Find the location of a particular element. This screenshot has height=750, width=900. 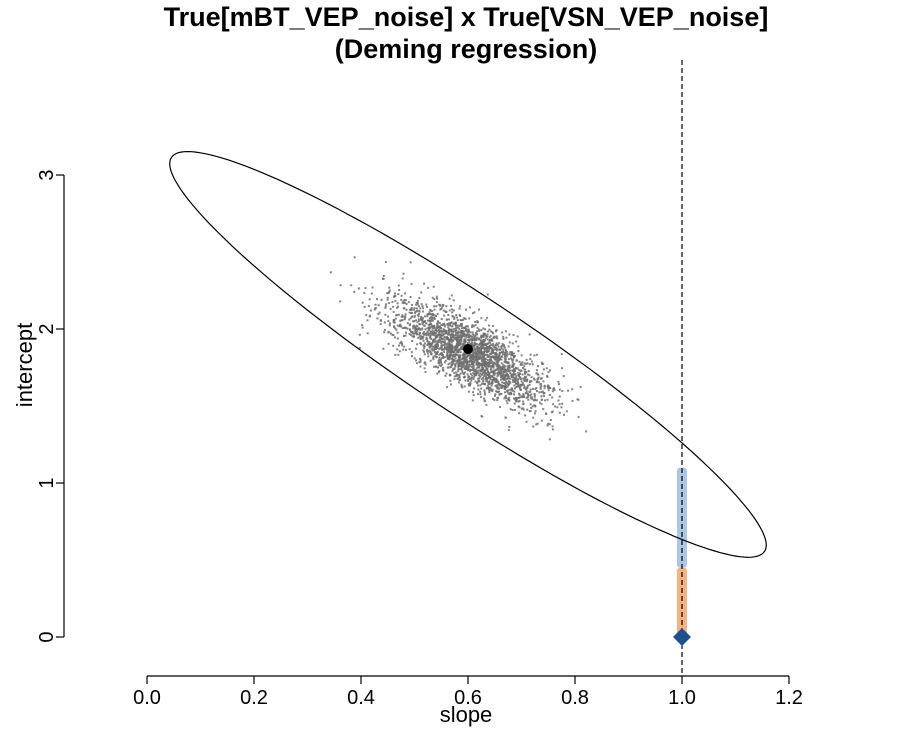

x-tick-label: 0.2 is located at coordinates (254, 698).